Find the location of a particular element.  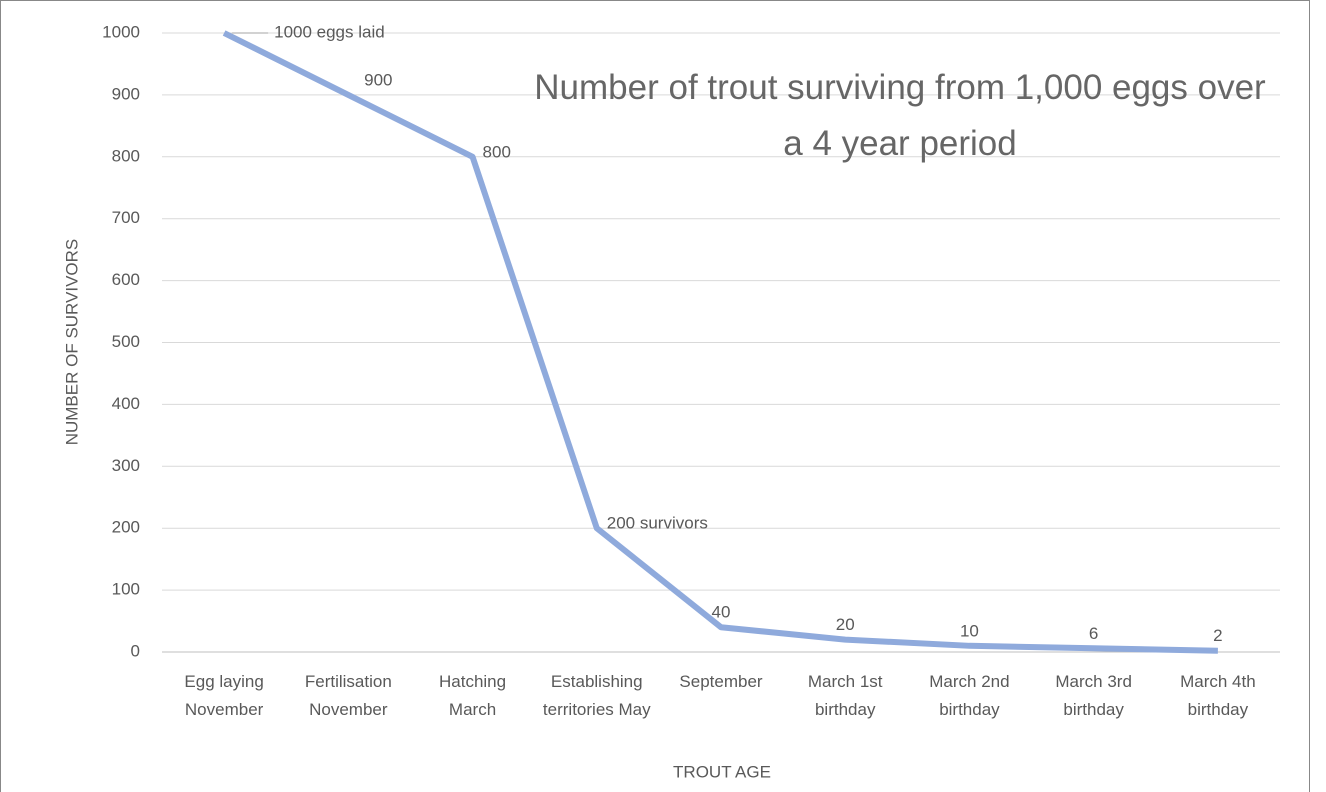

data-label: 900 is located at coordinates (378, 79).